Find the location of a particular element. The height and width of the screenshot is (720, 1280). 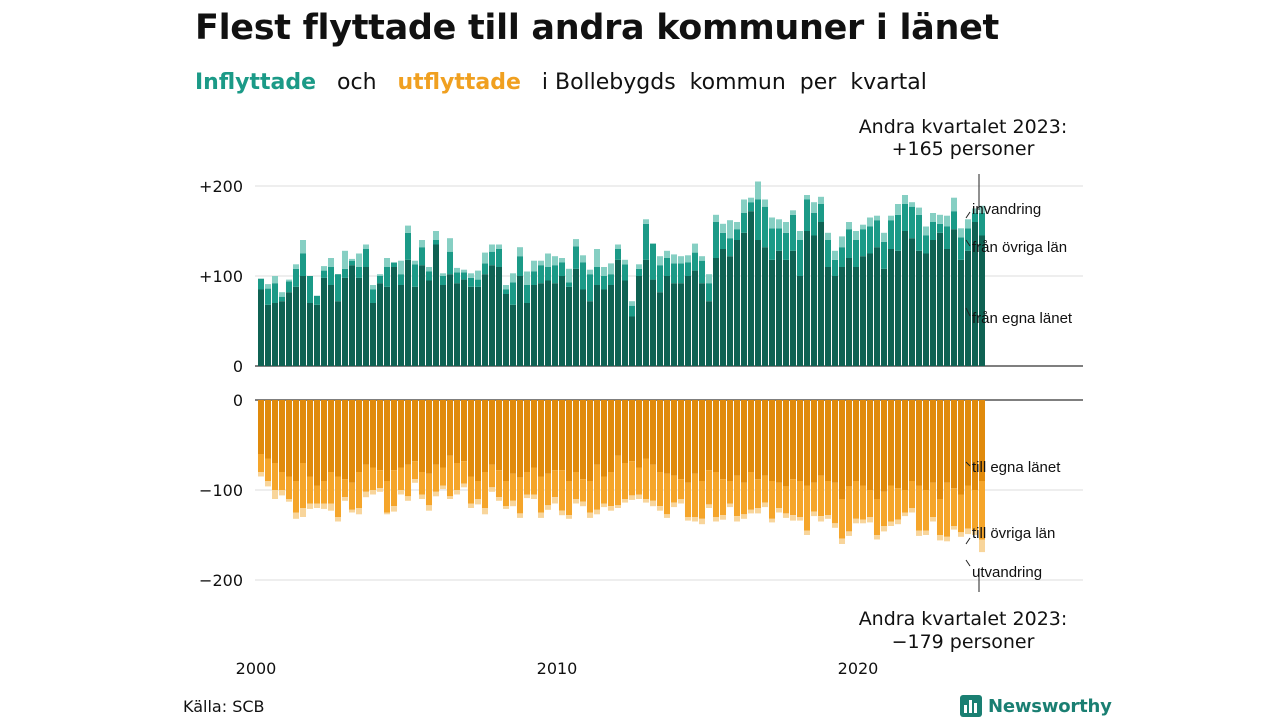

top-y-tick-label: +100 is located at coordinates (221, 276).